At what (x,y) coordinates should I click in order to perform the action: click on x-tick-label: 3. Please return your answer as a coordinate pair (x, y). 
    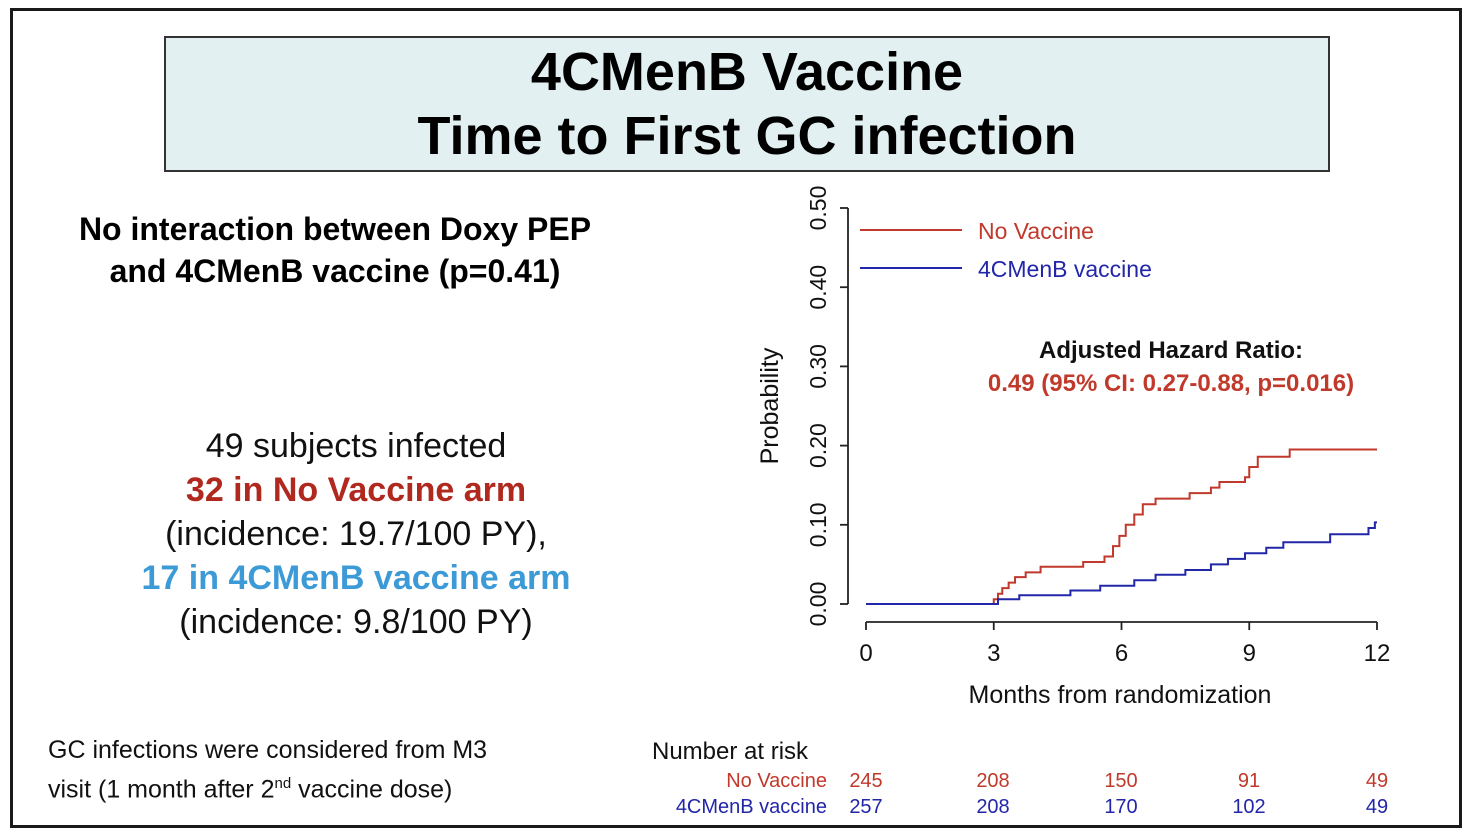
    Looking at the image, I should click on (993, 653).